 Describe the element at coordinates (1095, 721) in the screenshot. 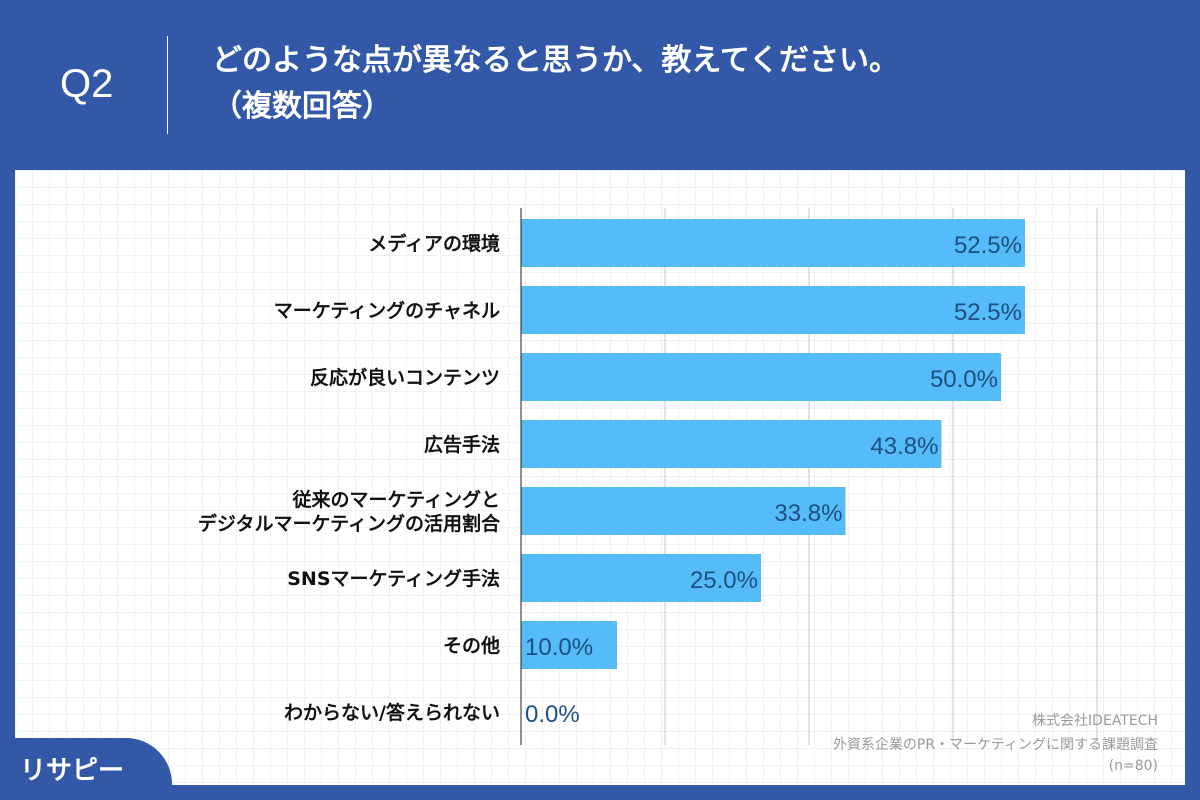

I see `company-note: 株式会社IDEATECH` at that location.